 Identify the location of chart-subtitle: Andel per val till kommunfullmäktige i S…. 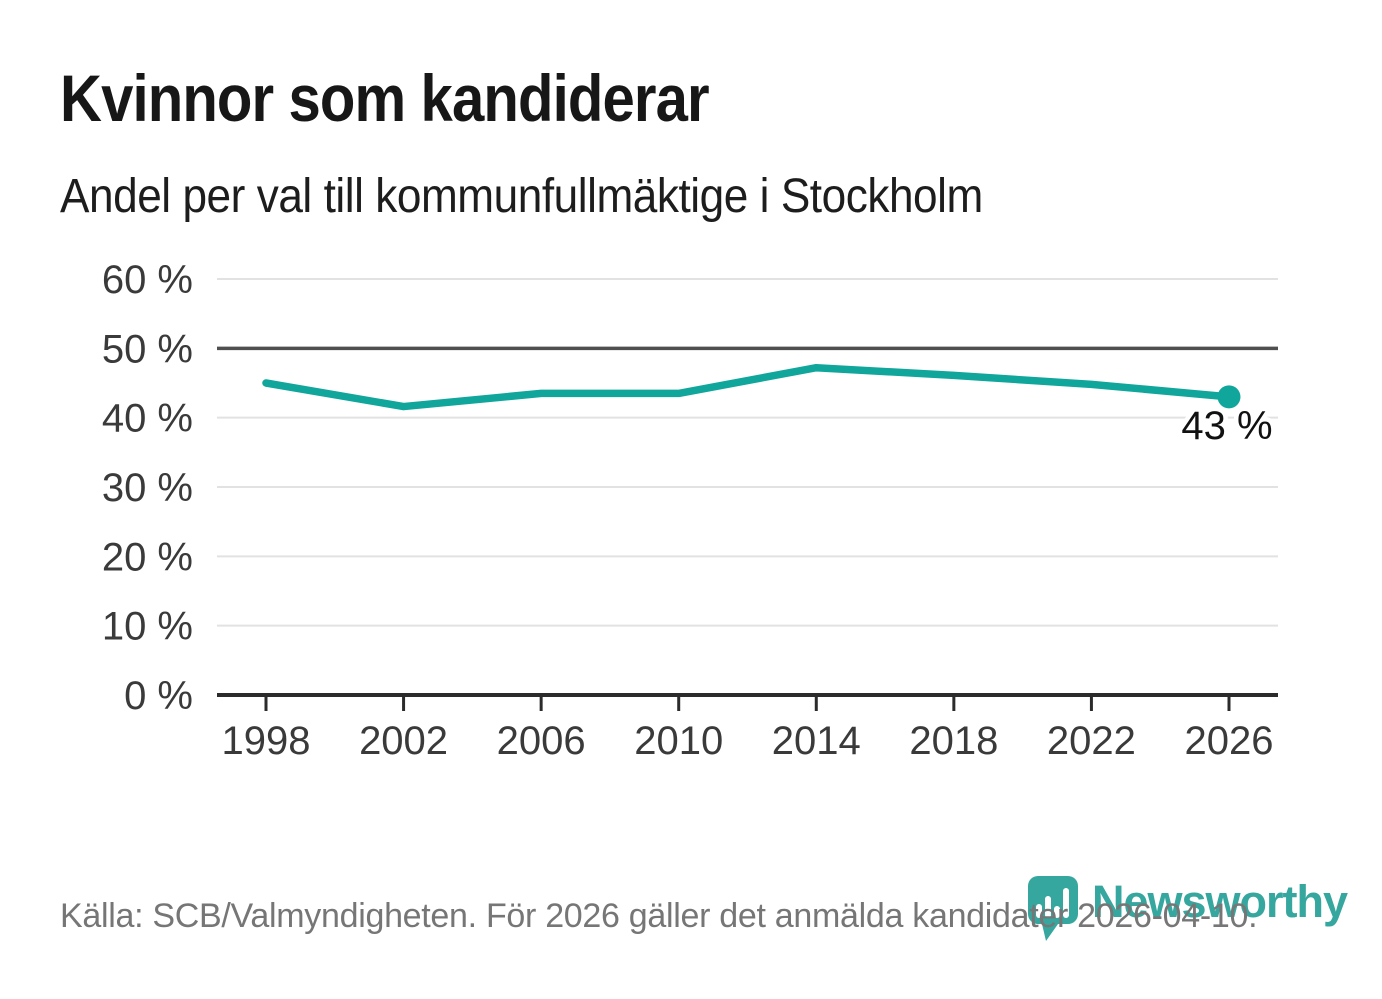
(521, 196).